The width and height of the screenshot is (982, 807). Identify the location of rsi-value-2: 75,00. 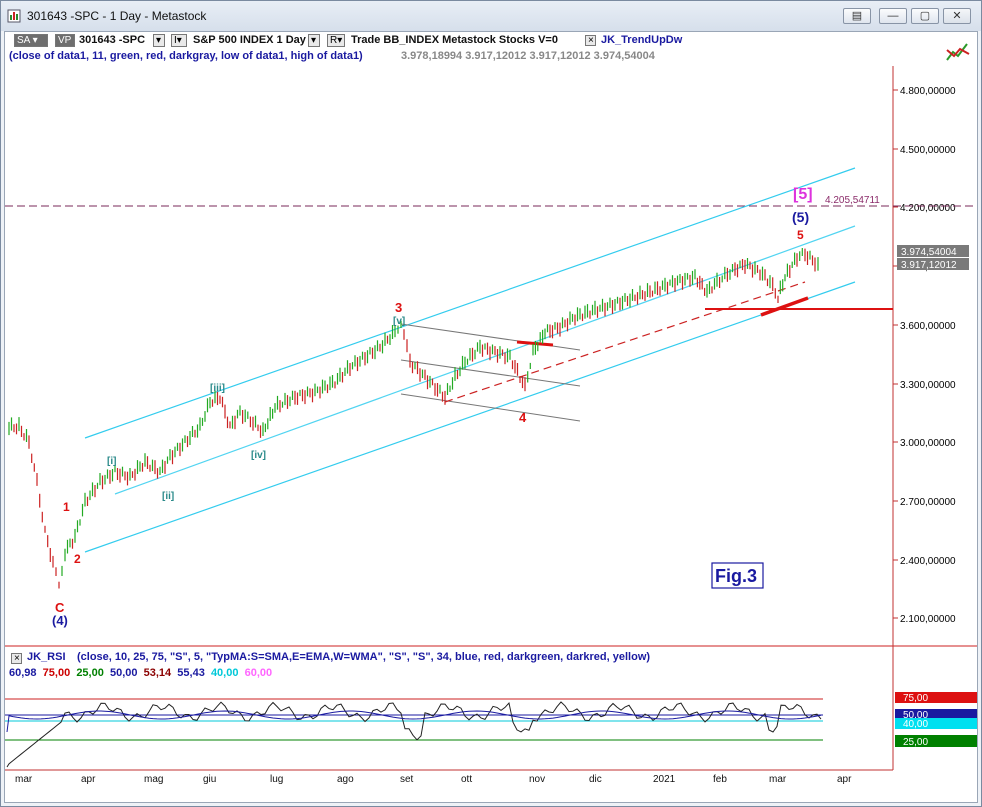
(56, 673).